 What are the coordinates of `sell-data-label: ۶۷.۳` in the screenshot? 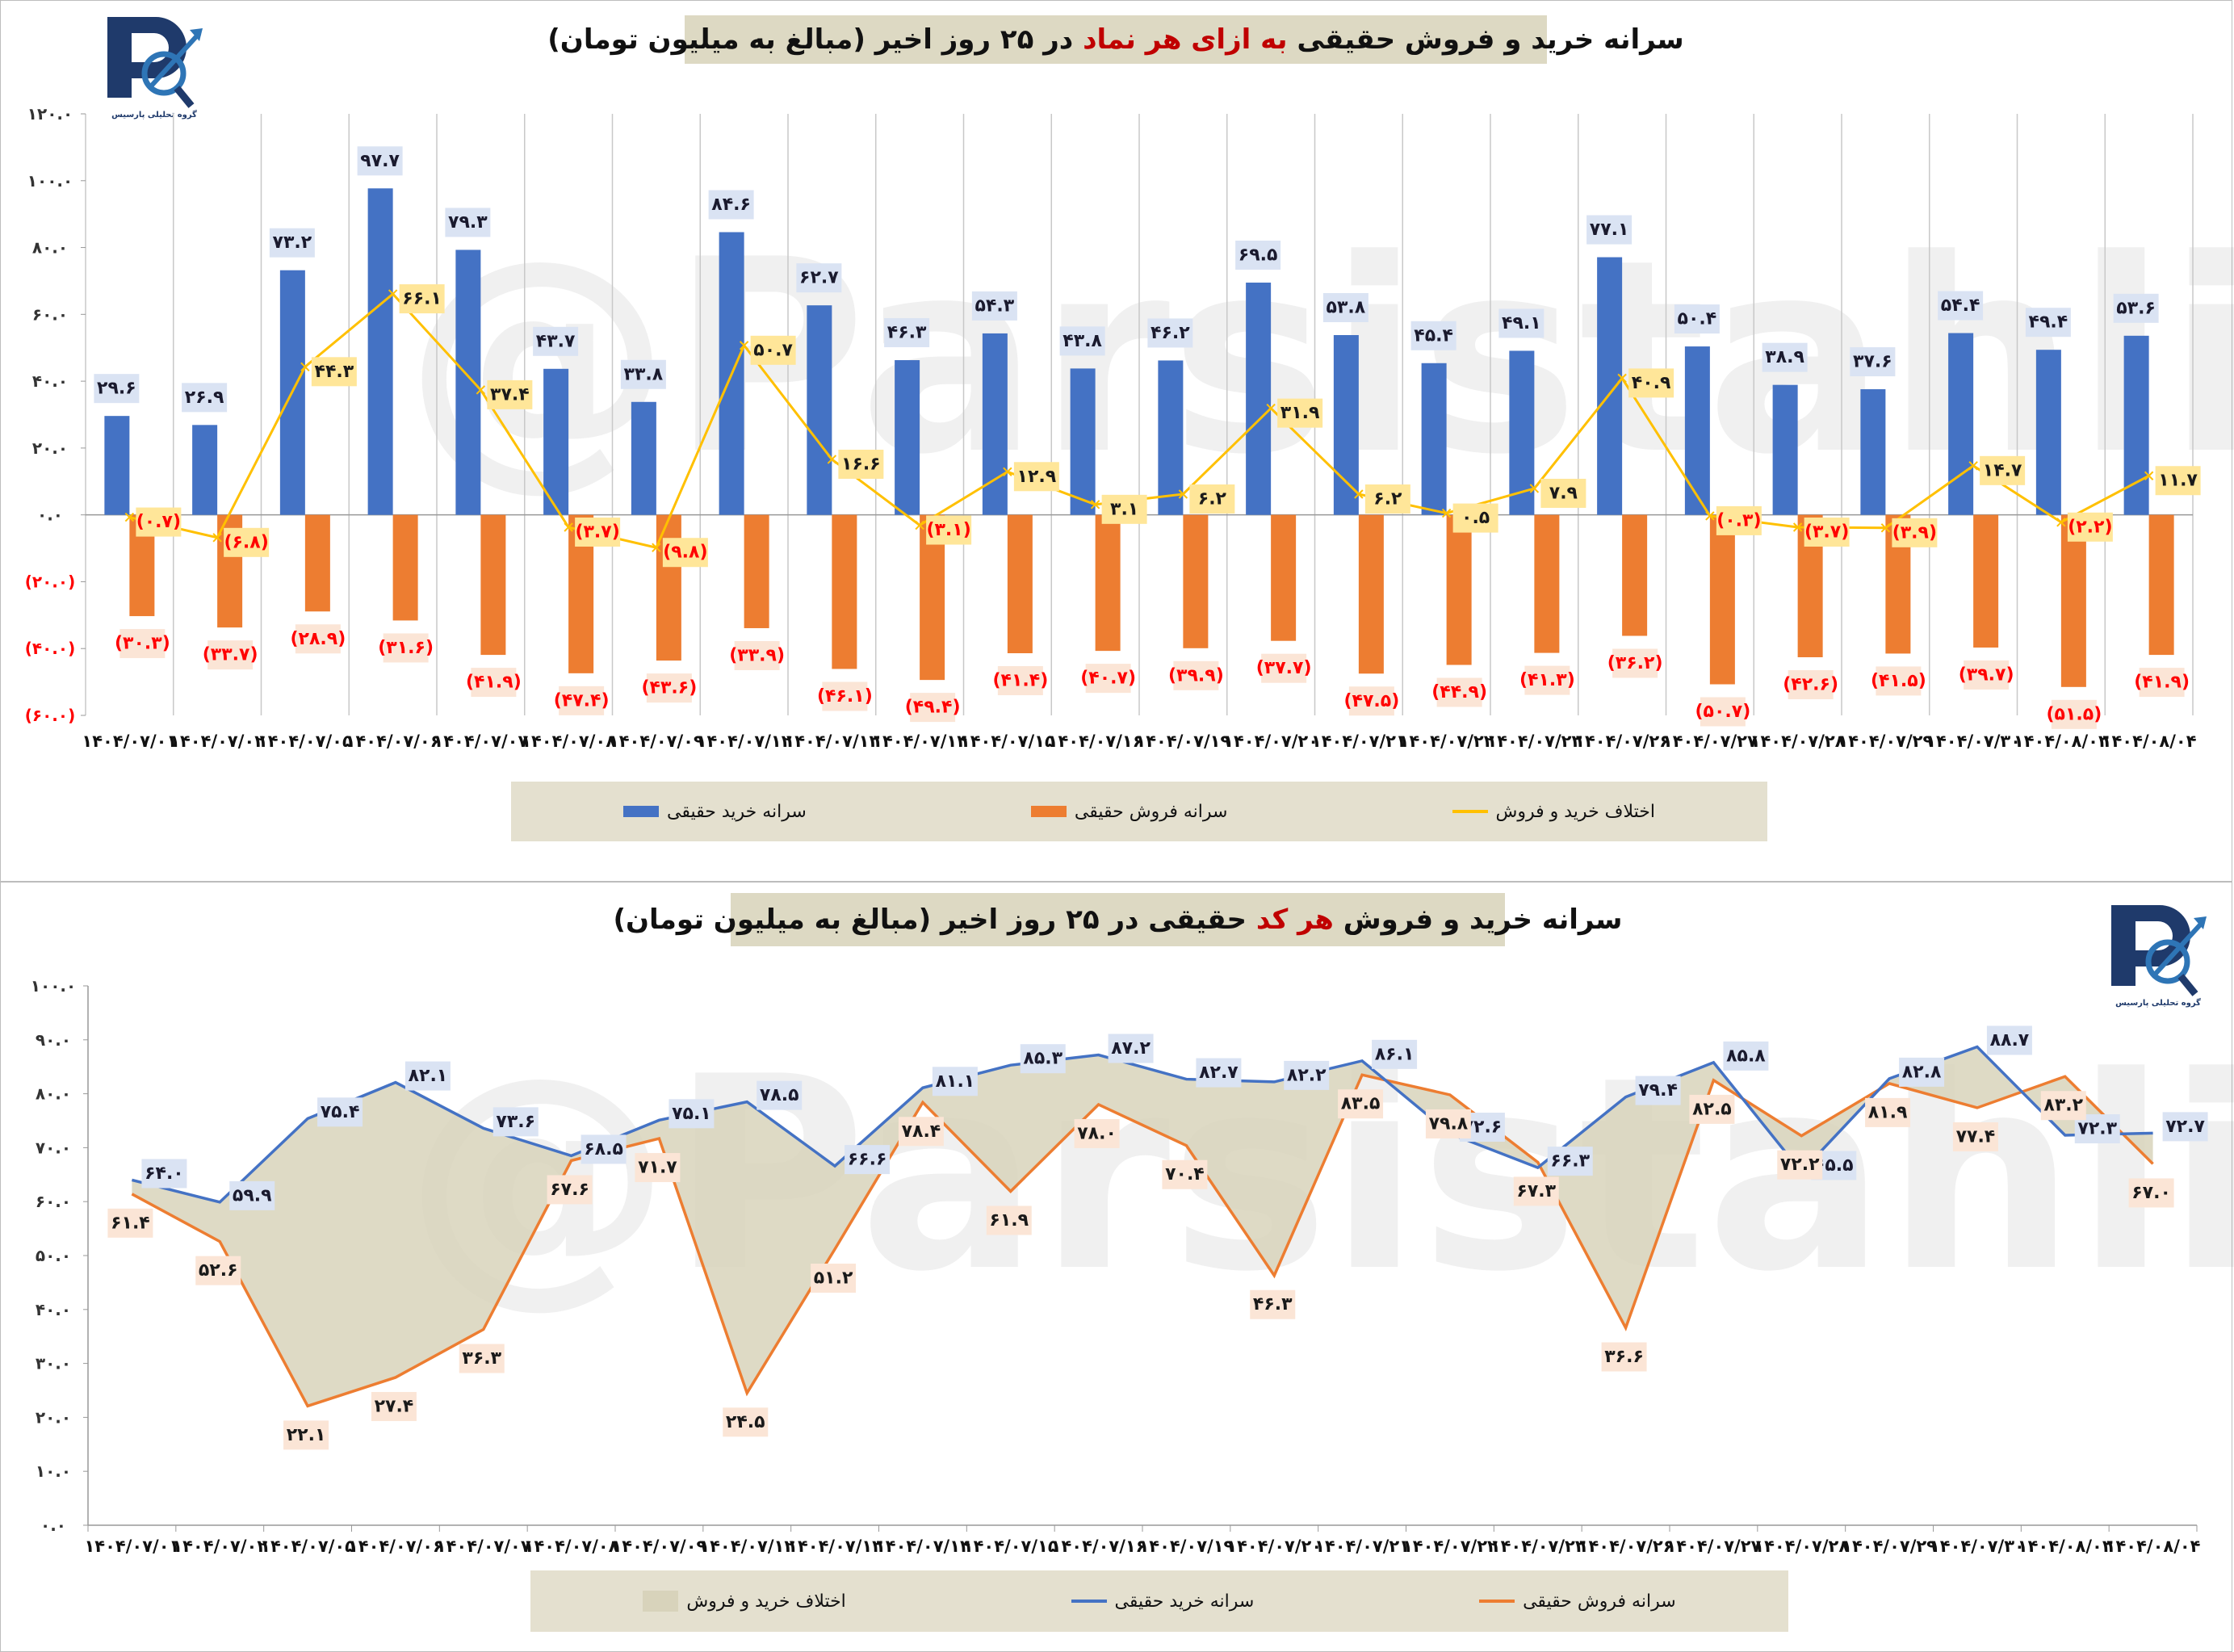 It's located at (1536, 1191).